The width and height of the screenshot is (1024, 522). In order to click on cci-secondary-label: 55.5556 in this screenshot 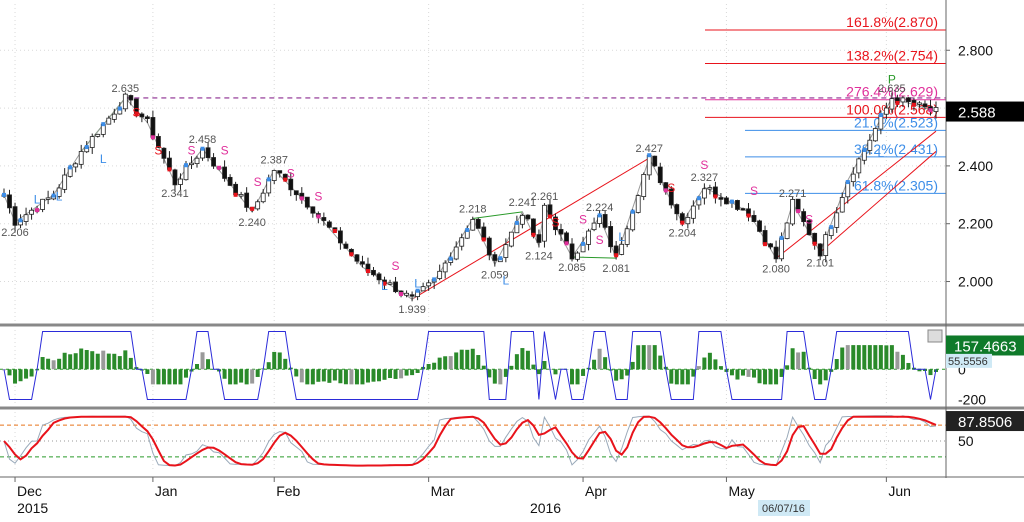, I will do `click(968, 362)`.